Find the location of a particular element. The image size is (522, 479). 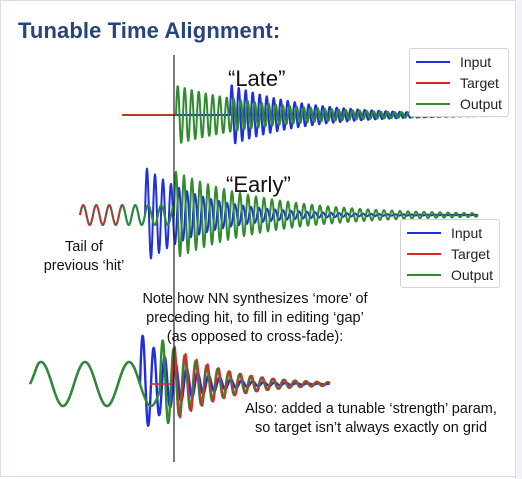

legend-early-plot: Input Target Output is located at coordinates (450, 253).